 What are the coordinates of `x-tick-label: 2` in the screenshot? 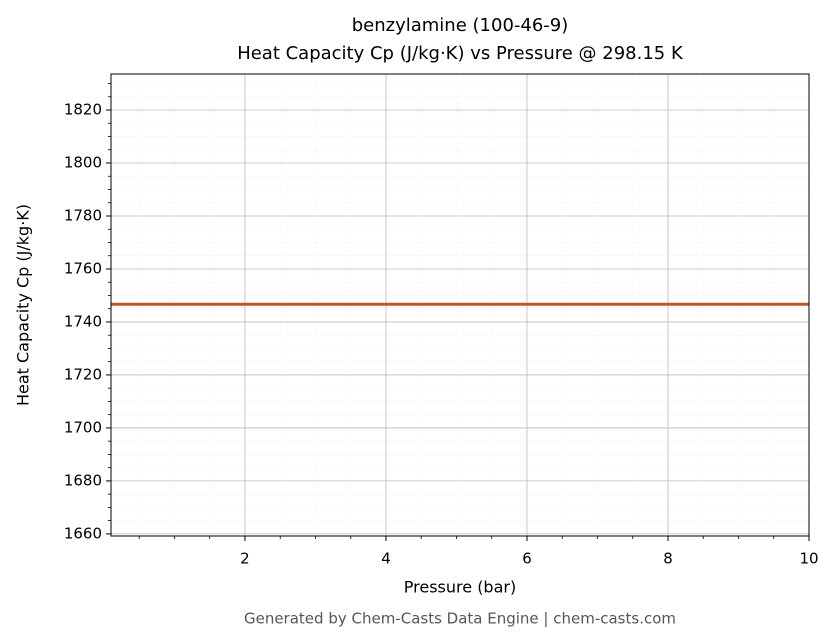 It's located at (245, 559).